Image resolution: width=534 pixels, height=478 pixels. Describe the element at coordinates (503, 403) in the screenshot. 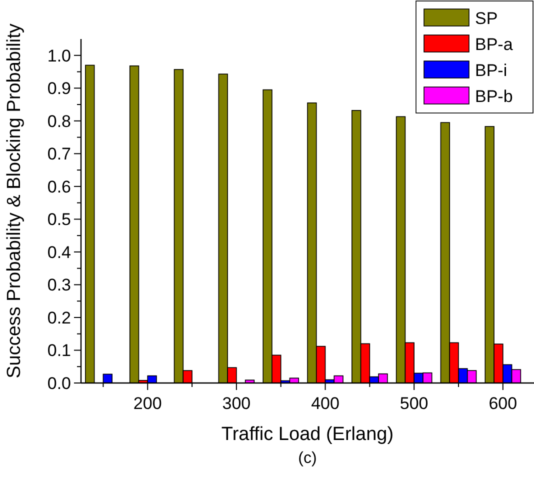

I see `x-tick-label: 600` at that location.